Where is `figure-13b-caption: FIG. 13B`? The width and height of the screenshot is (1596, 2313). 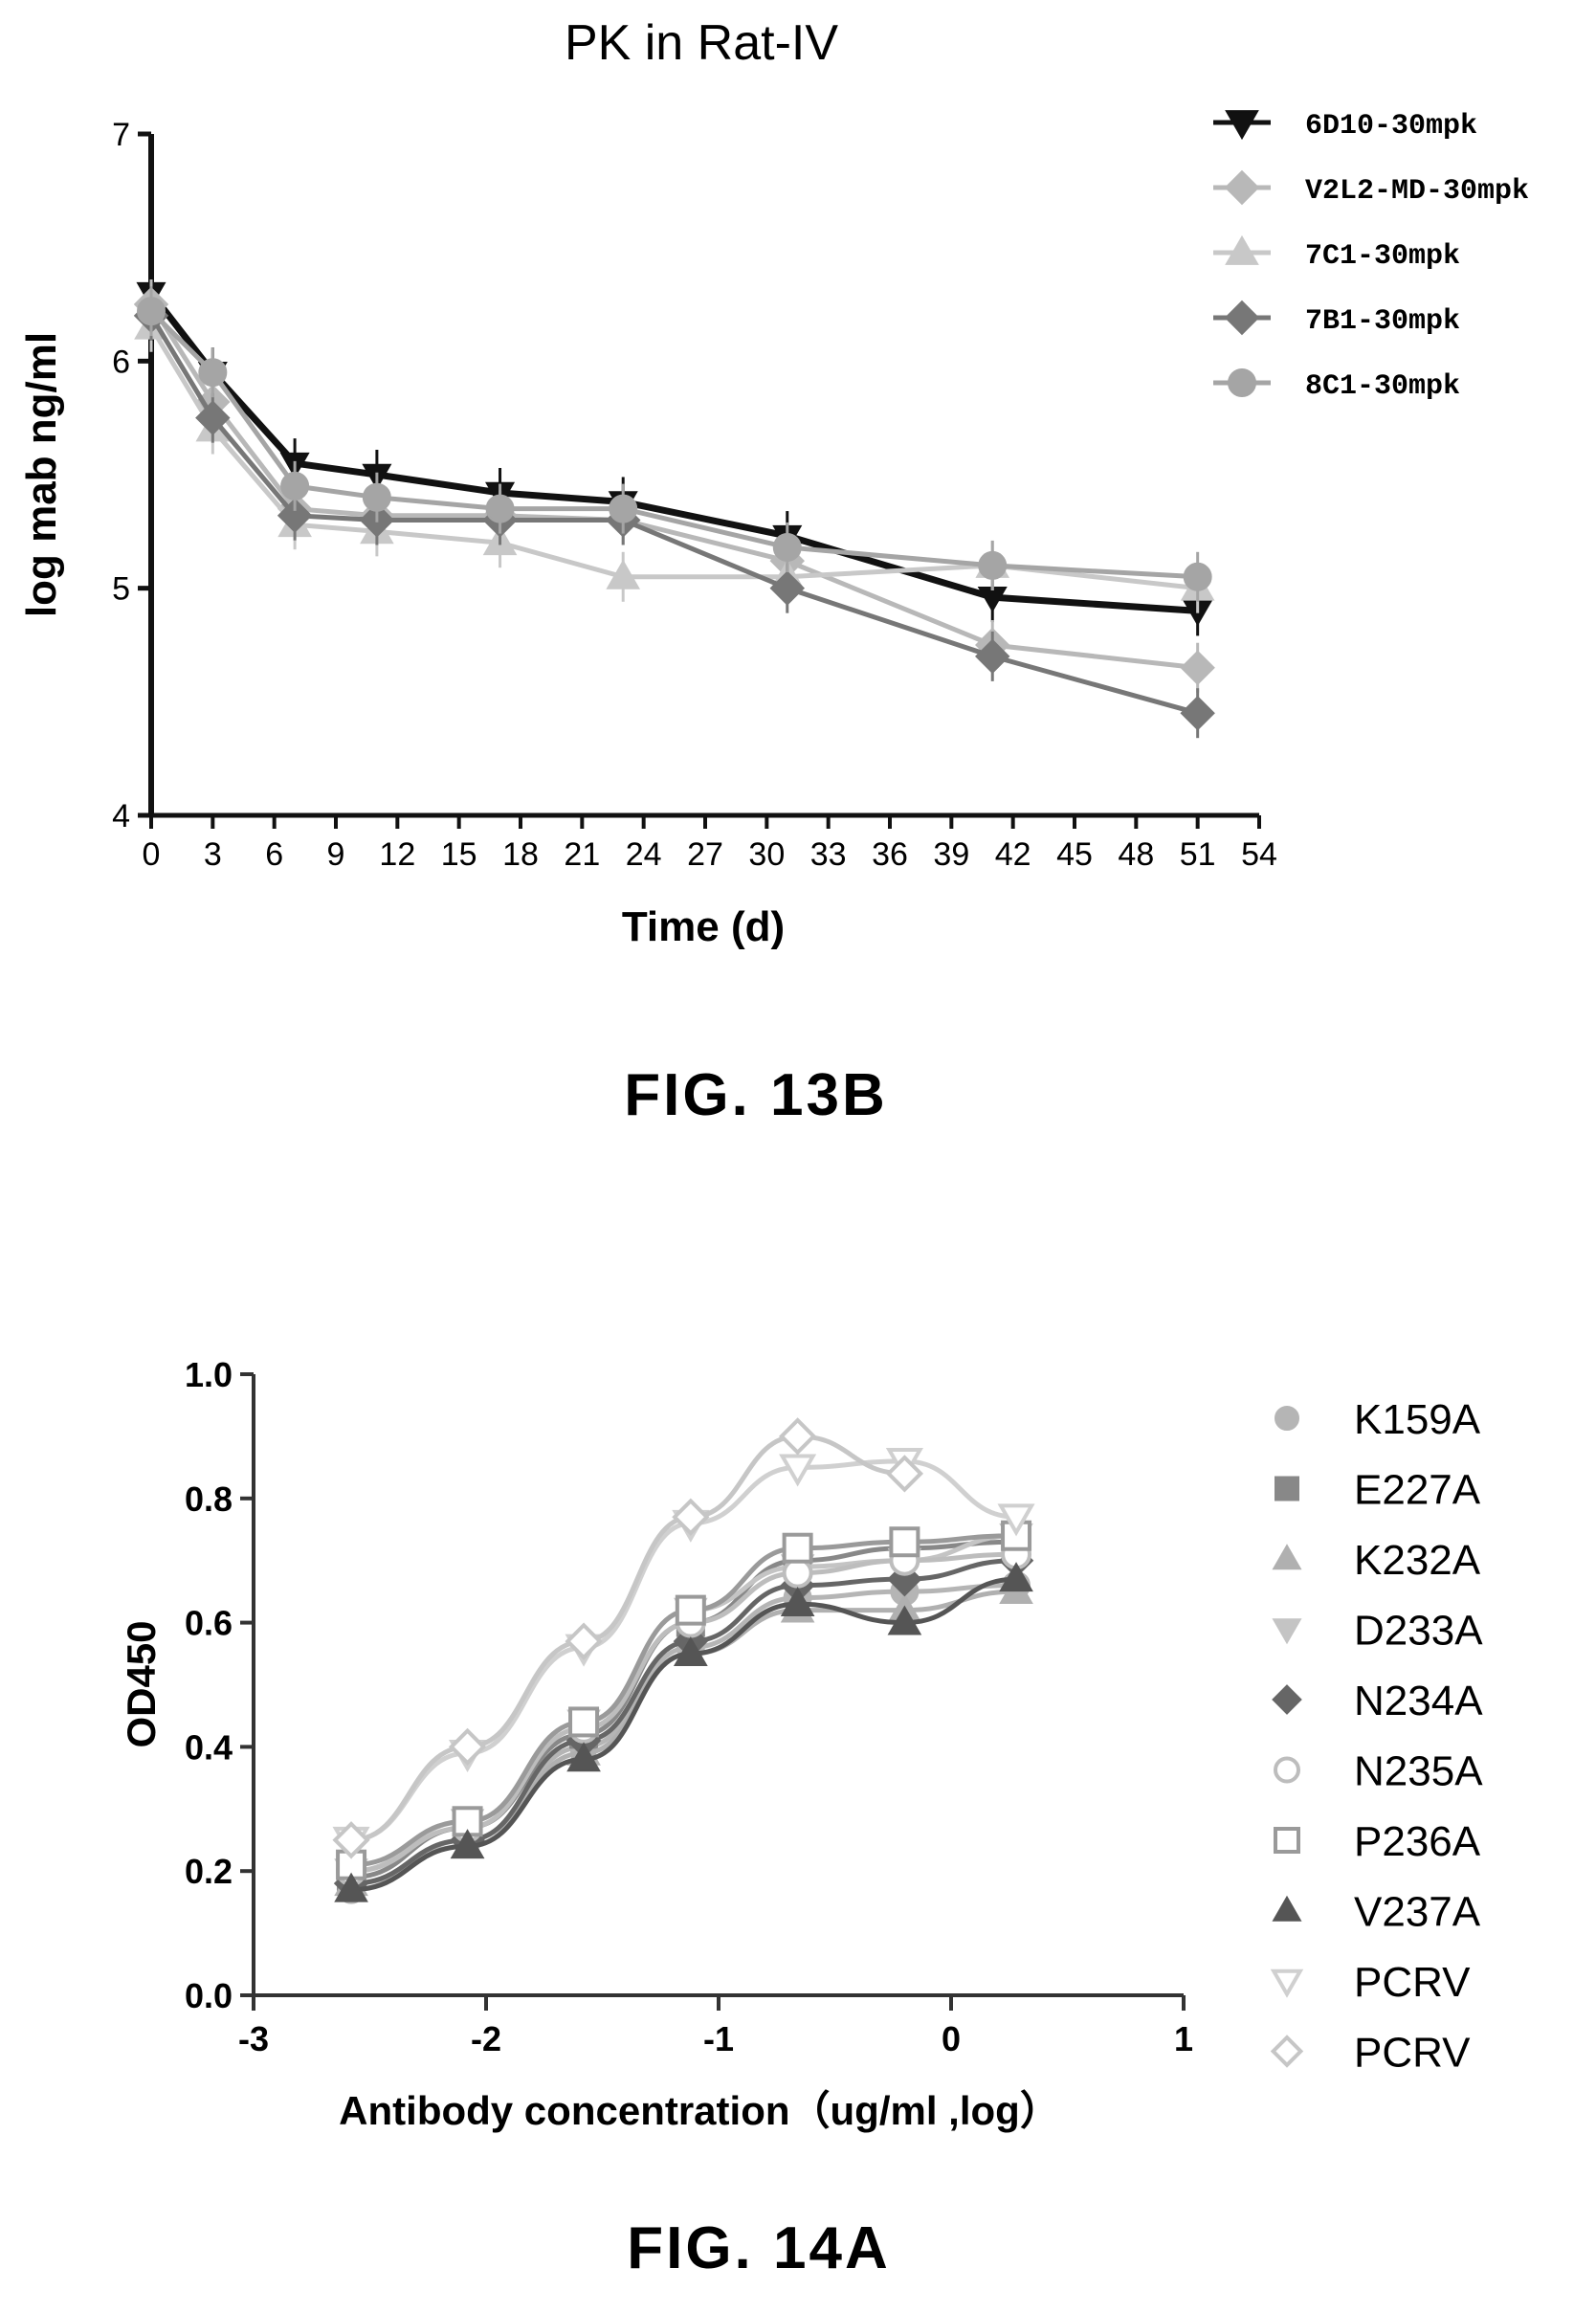 figure-13b-caption: FIG. 13B is located at coordinates (756, 1095).